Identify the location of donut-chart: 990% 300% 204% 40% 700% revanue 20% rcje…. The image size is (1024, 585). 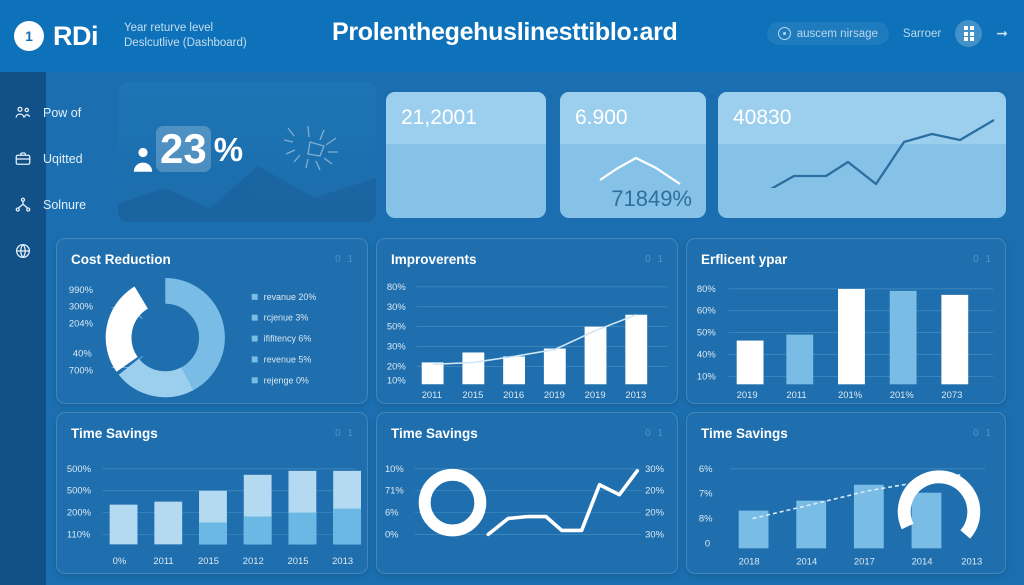
(193, 337).